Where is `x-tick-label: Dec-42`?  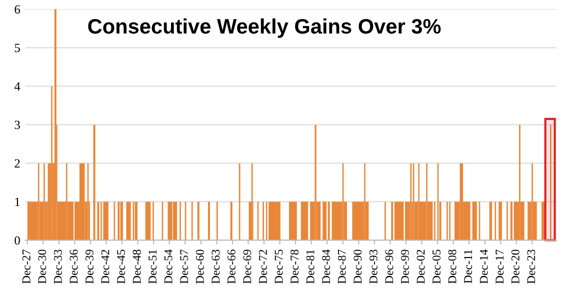
x-tick-label: Dec-42 is located at coordinates (105, 267).